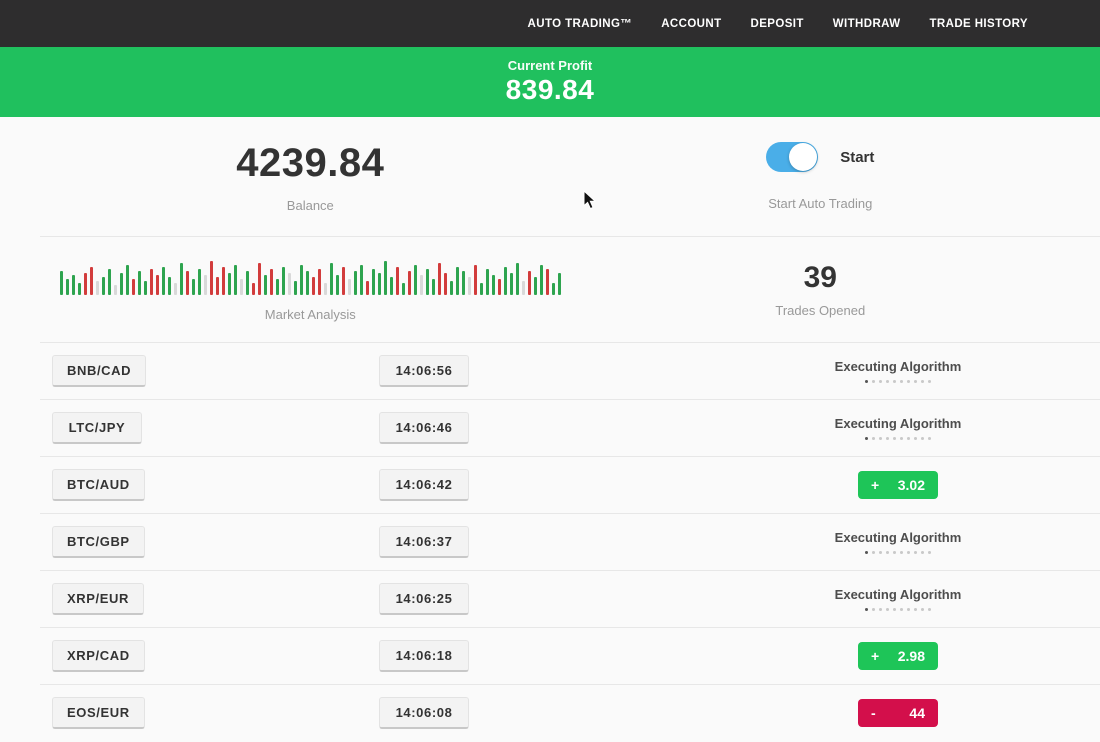  What do you see at coordinates (424, 598) in the screenshot?
I see `time-badge: 14:06:25` at bounding box center [424, 598].